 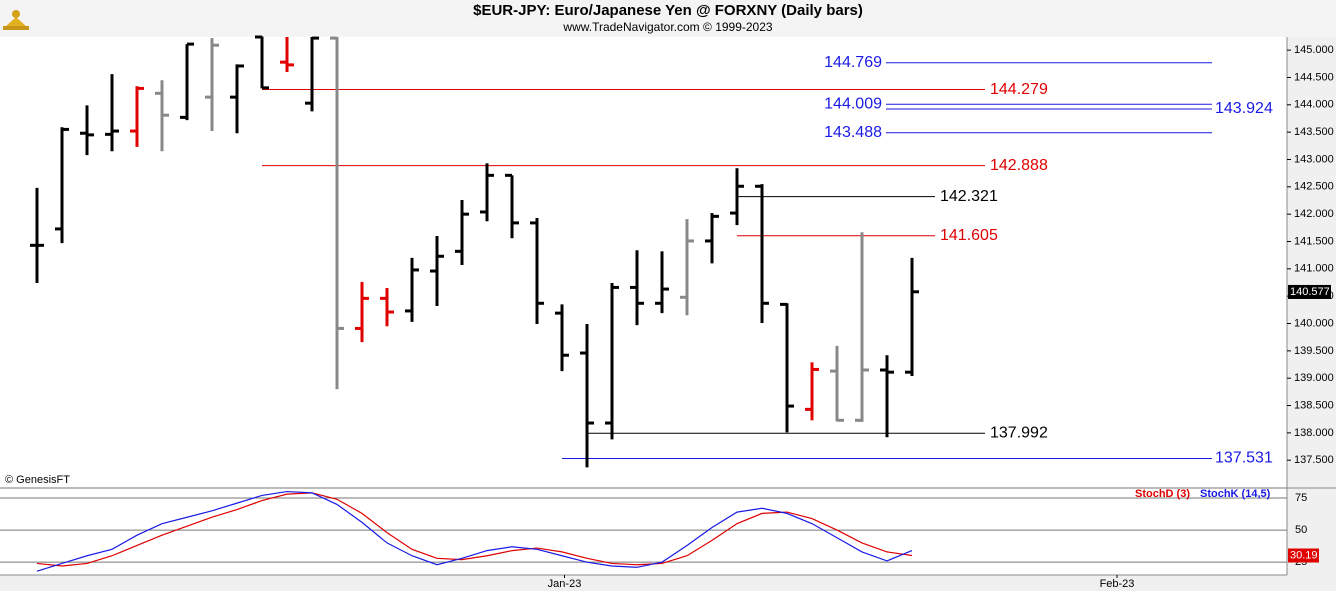 What do you see at coordinates (853, 132) in the screenshot?
I see `level-label: 143.488` at bounding box center [853, 132].